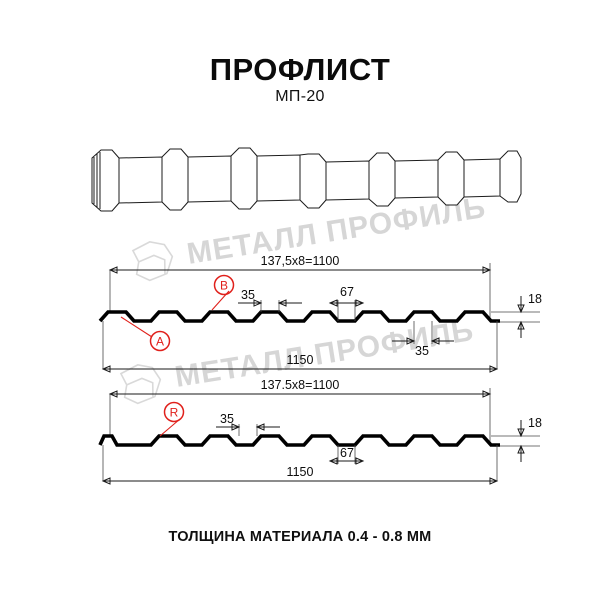 The width and height of the screenshot is (600, 600). What do you see at coordinates (152, 261) in the screenshot?
I see `watermark-logo-icon` at bounding box center [152, 261].